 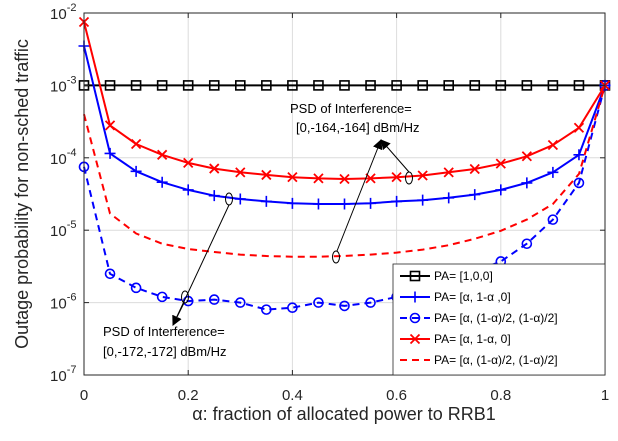 I want to click on legend-item-4: PA= [α, (1-α)/2, (1-α)/2], so click(x=479, y=360).